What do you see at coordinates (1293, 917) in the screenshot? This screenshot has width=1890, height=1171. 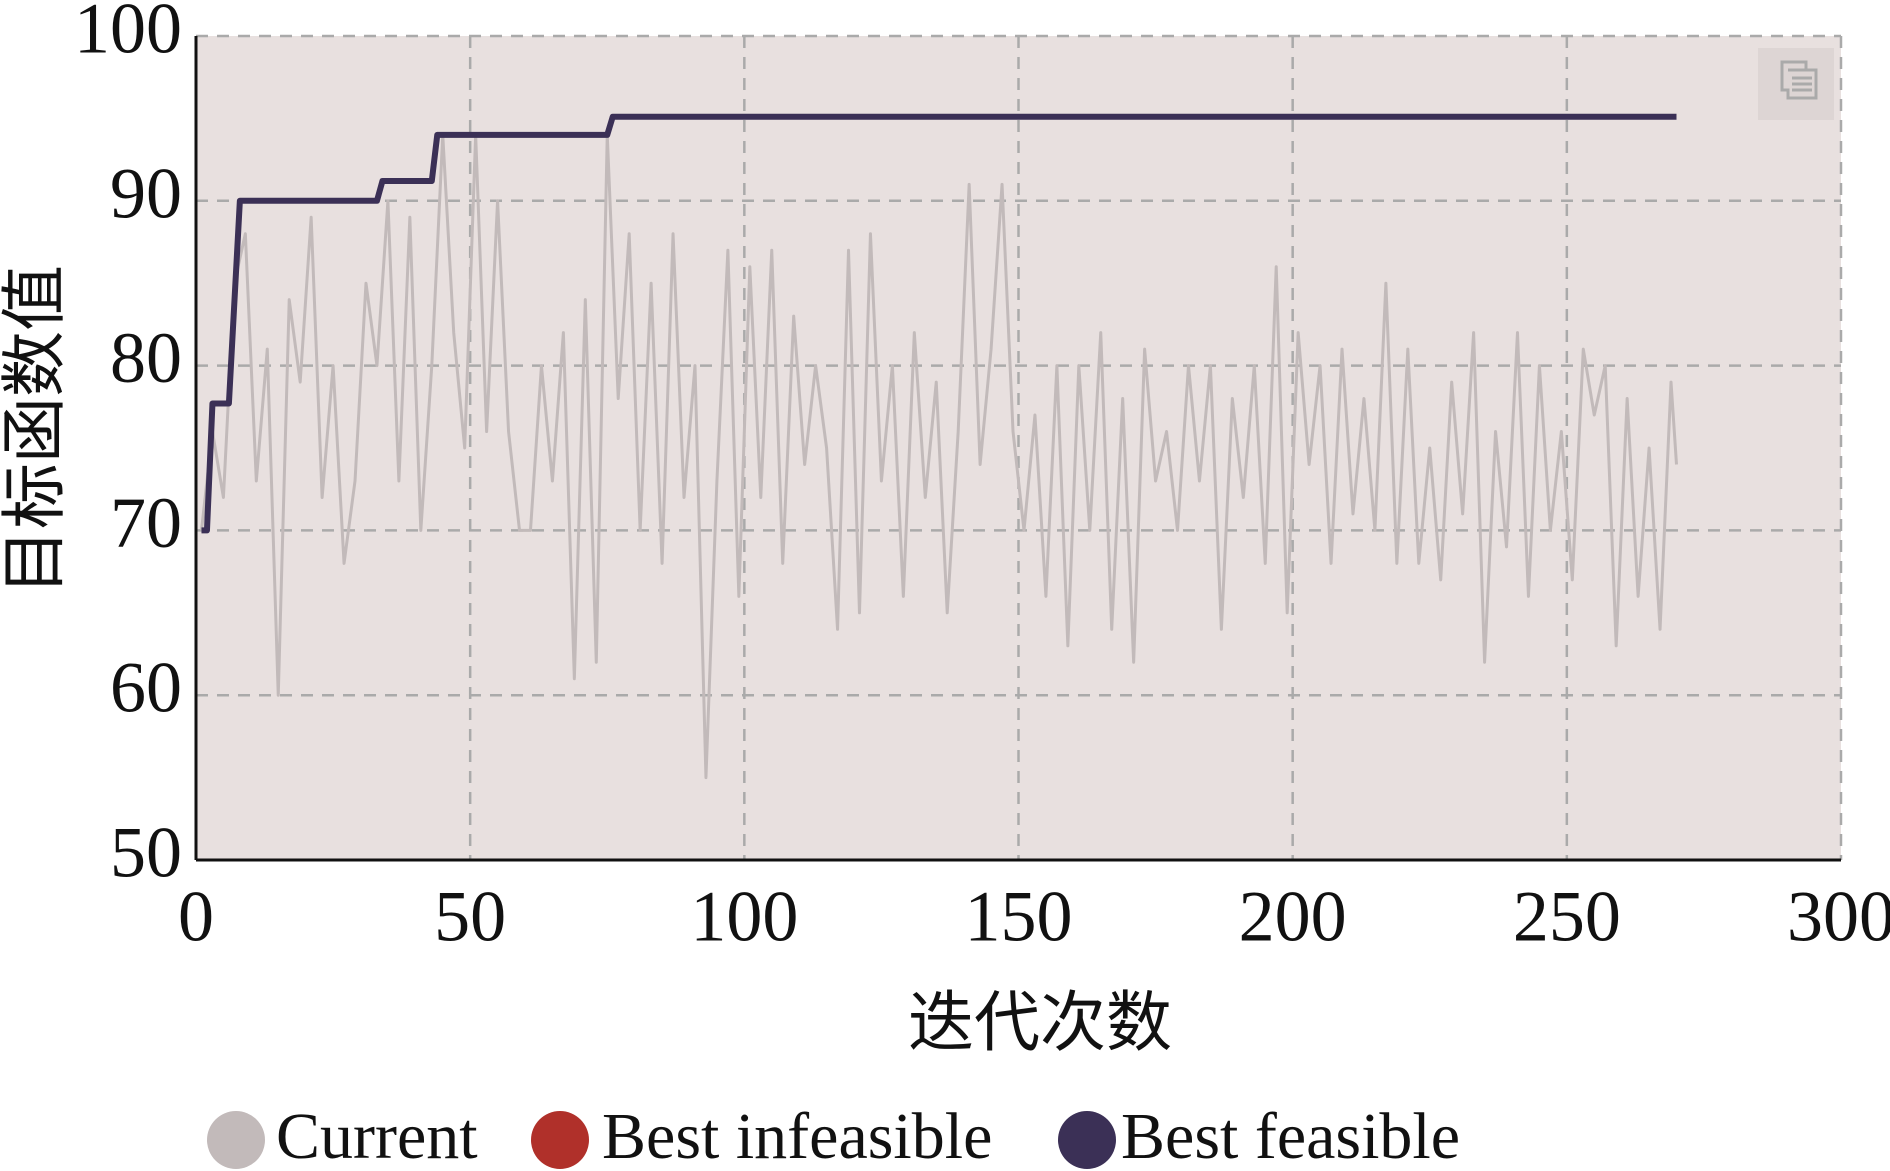 I see `x-tick-label: 200` at bounding box center [1293, 917].